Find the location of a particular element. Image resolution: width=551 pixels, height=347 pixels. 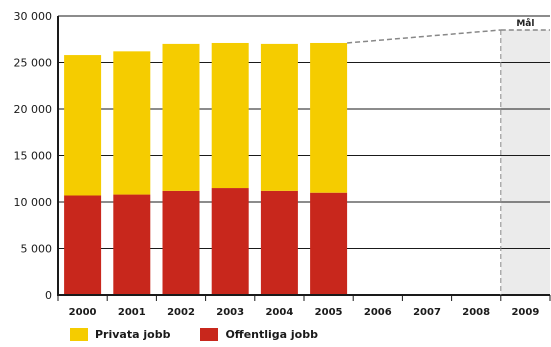

target-trend-line is located at coordinates (424, 36).